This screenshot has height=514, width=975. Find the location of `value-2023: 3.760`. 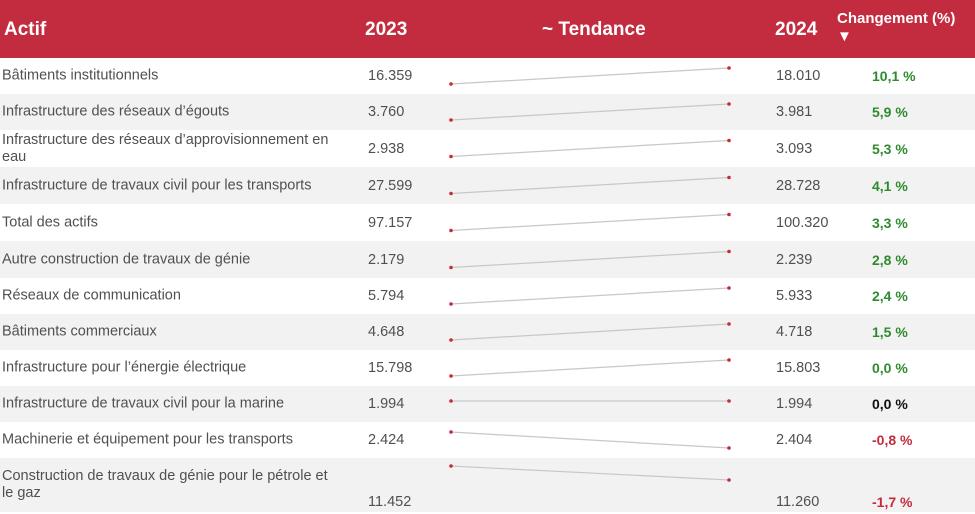

value-2023: 3.760 is located at coordinates (386, 112).